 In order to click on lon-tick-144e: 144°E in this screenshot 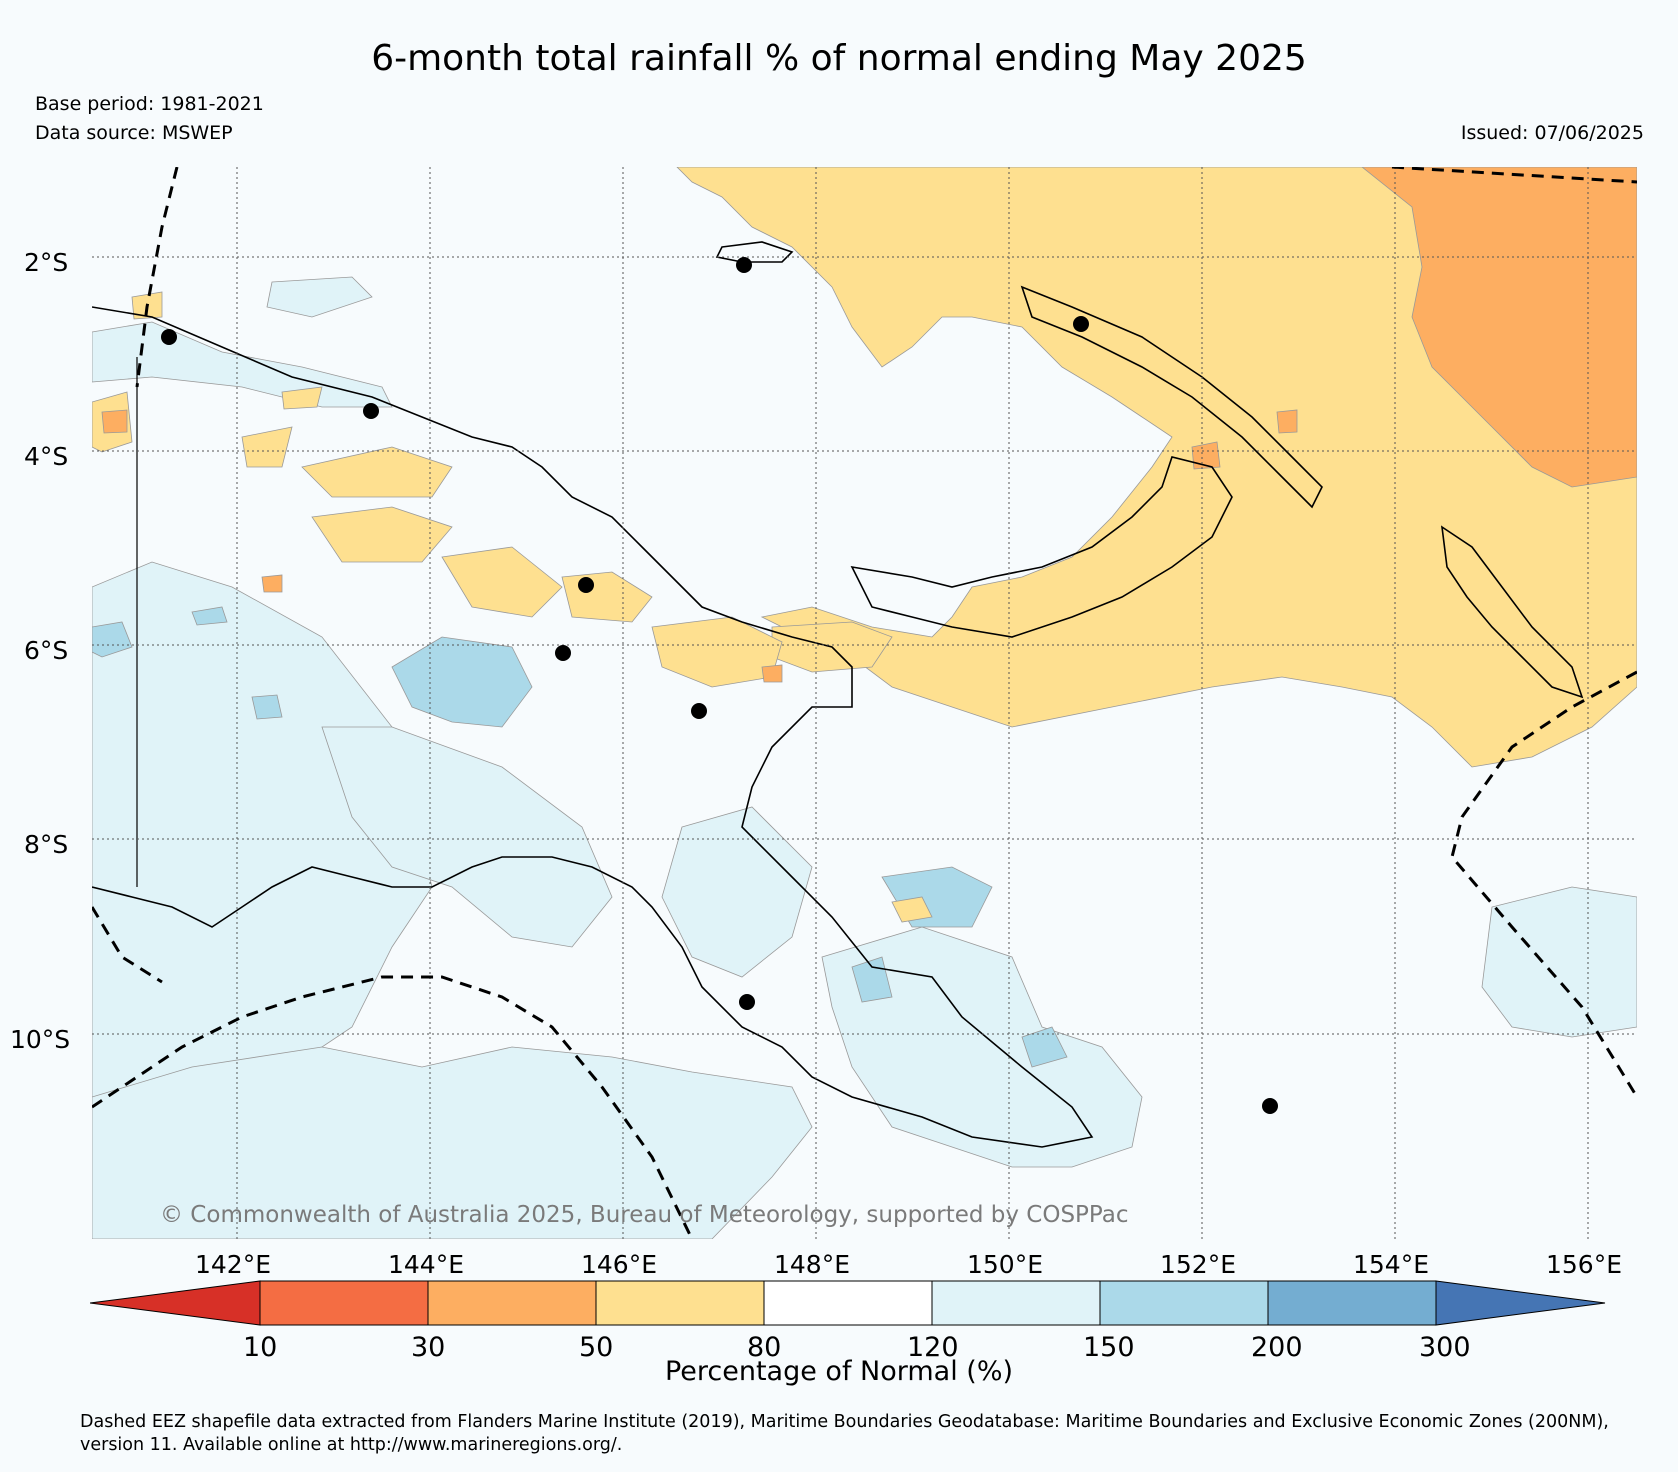, I will do `click(426, 1264)`.